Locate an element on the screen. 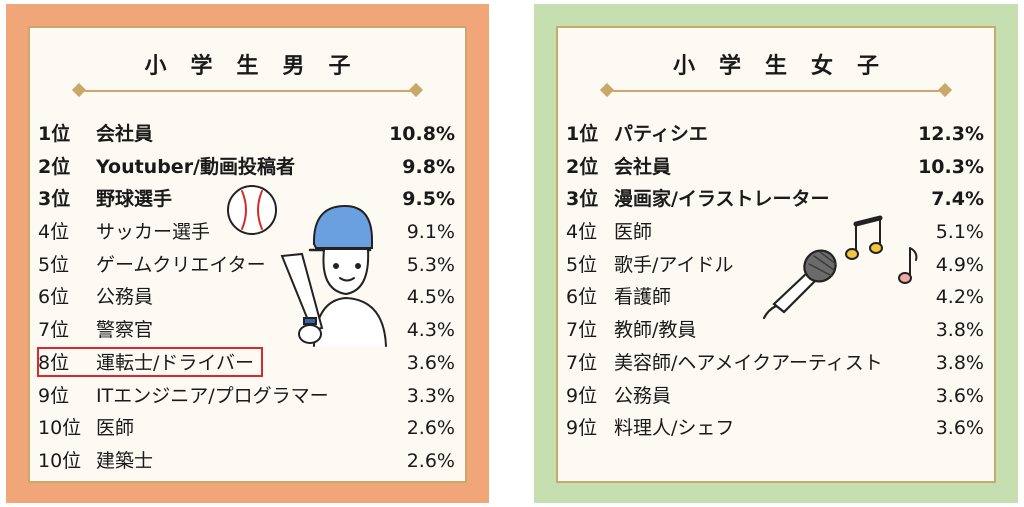 The width and height of the screenshot is (1024, 507). boys-row-10: 10位 医師 2.6% is located at coordinates (246, 428).